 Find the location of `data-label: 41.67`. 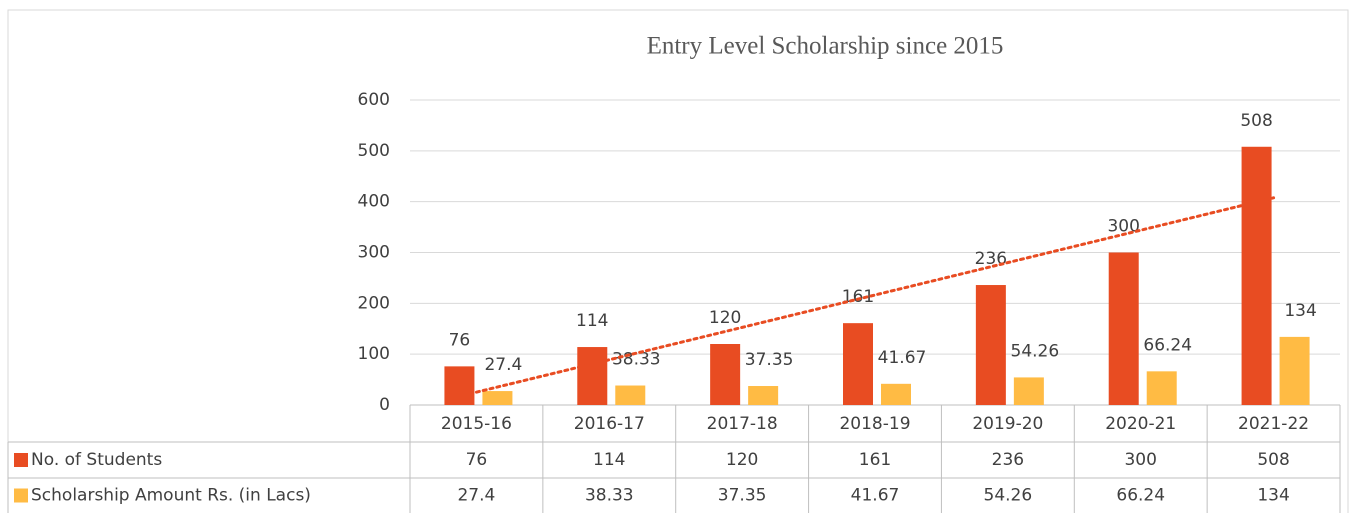

data-label: 41.67 is located at coordinates (902, 358).